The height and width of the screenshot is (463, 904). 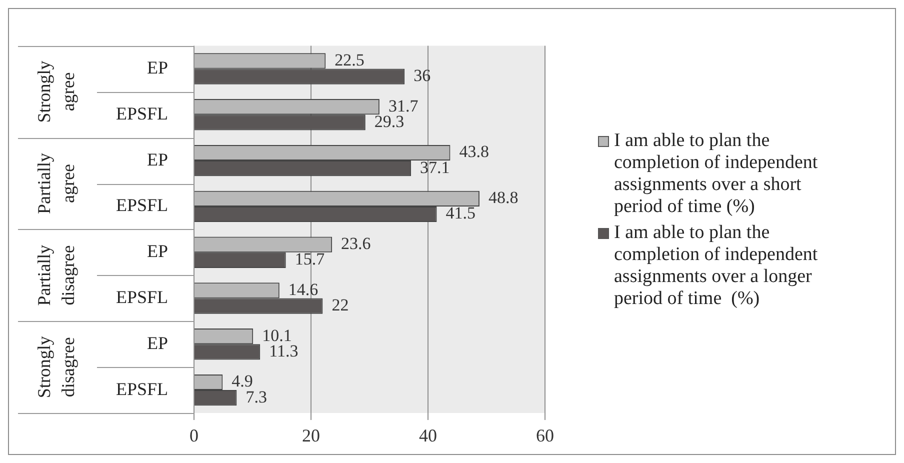 What do you see at coordinates (428, 436) in the screenshot?
I see `x-tick-label: 40` at bounding box center [428, 436].